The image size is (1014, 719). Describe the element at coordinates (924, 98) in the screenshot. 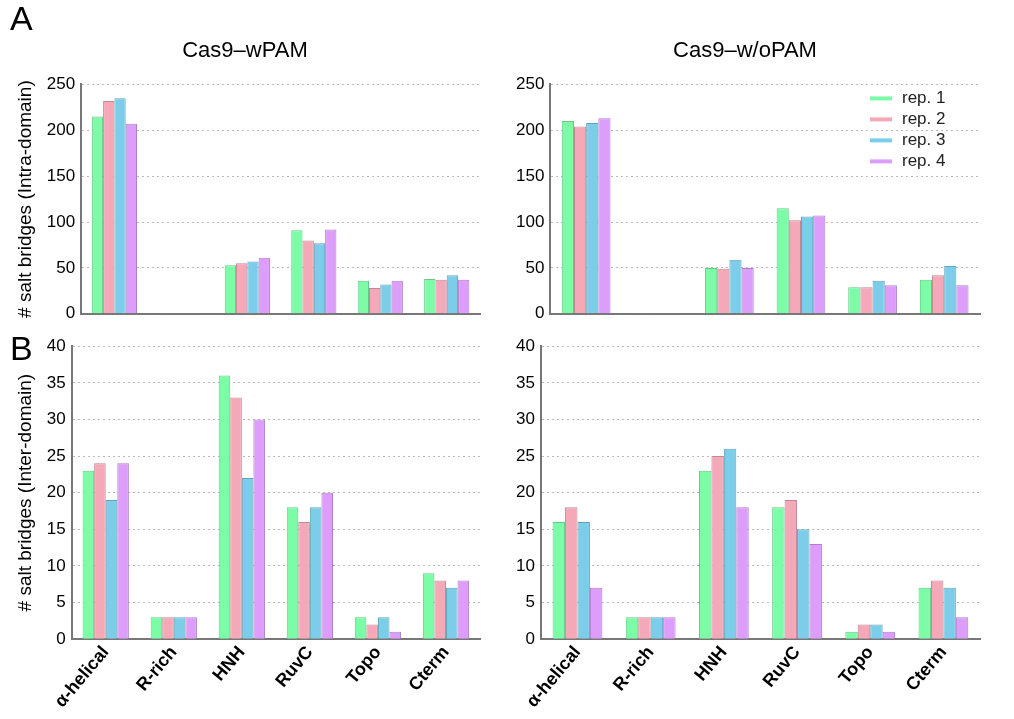

I see `legend-label: rep. 1` at that location.